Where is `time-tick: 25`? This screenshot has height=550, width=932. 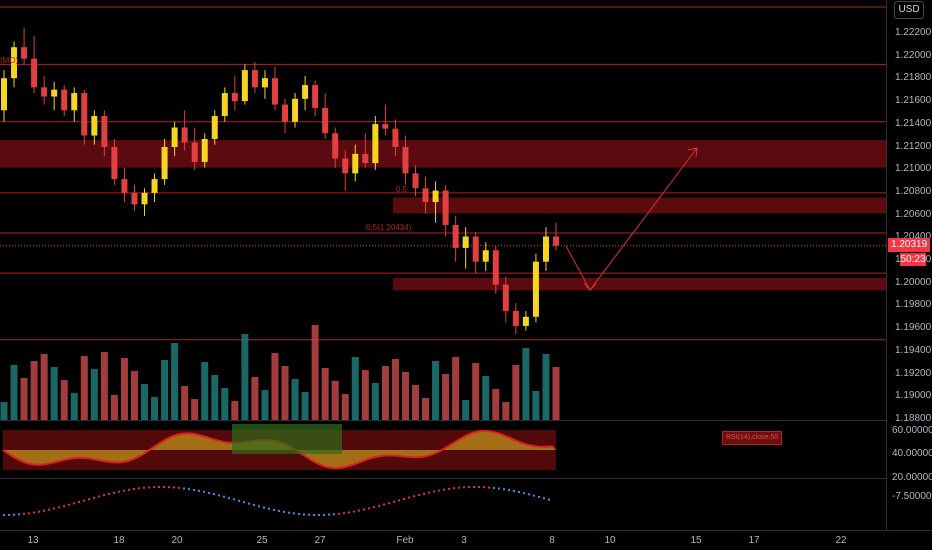
time-tick: 25 is located at coordinates (262, 540).